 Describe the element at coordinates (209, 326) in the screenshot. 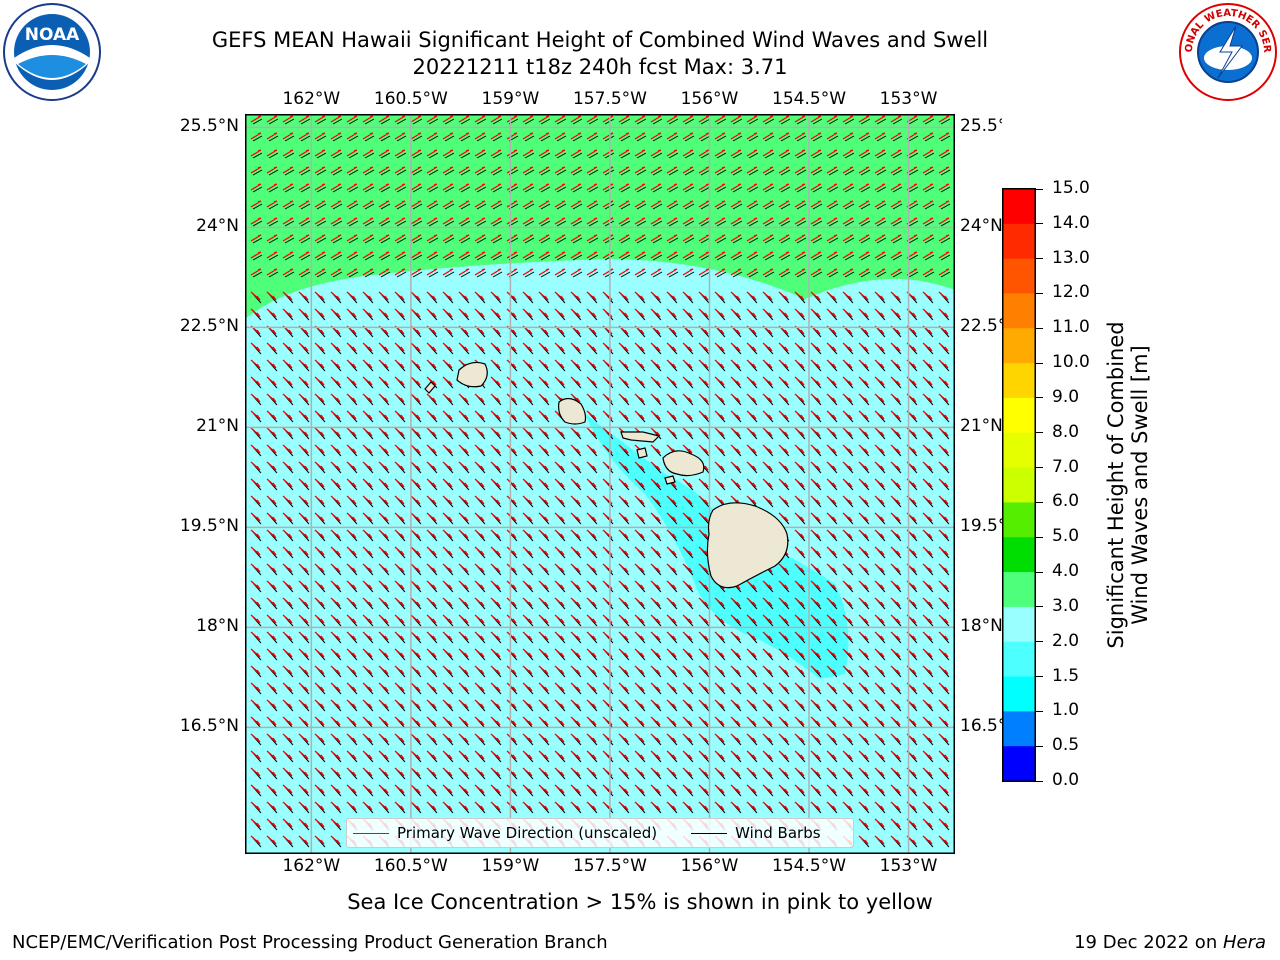

I see `lat-tick-left: 22.5°N` at that location.